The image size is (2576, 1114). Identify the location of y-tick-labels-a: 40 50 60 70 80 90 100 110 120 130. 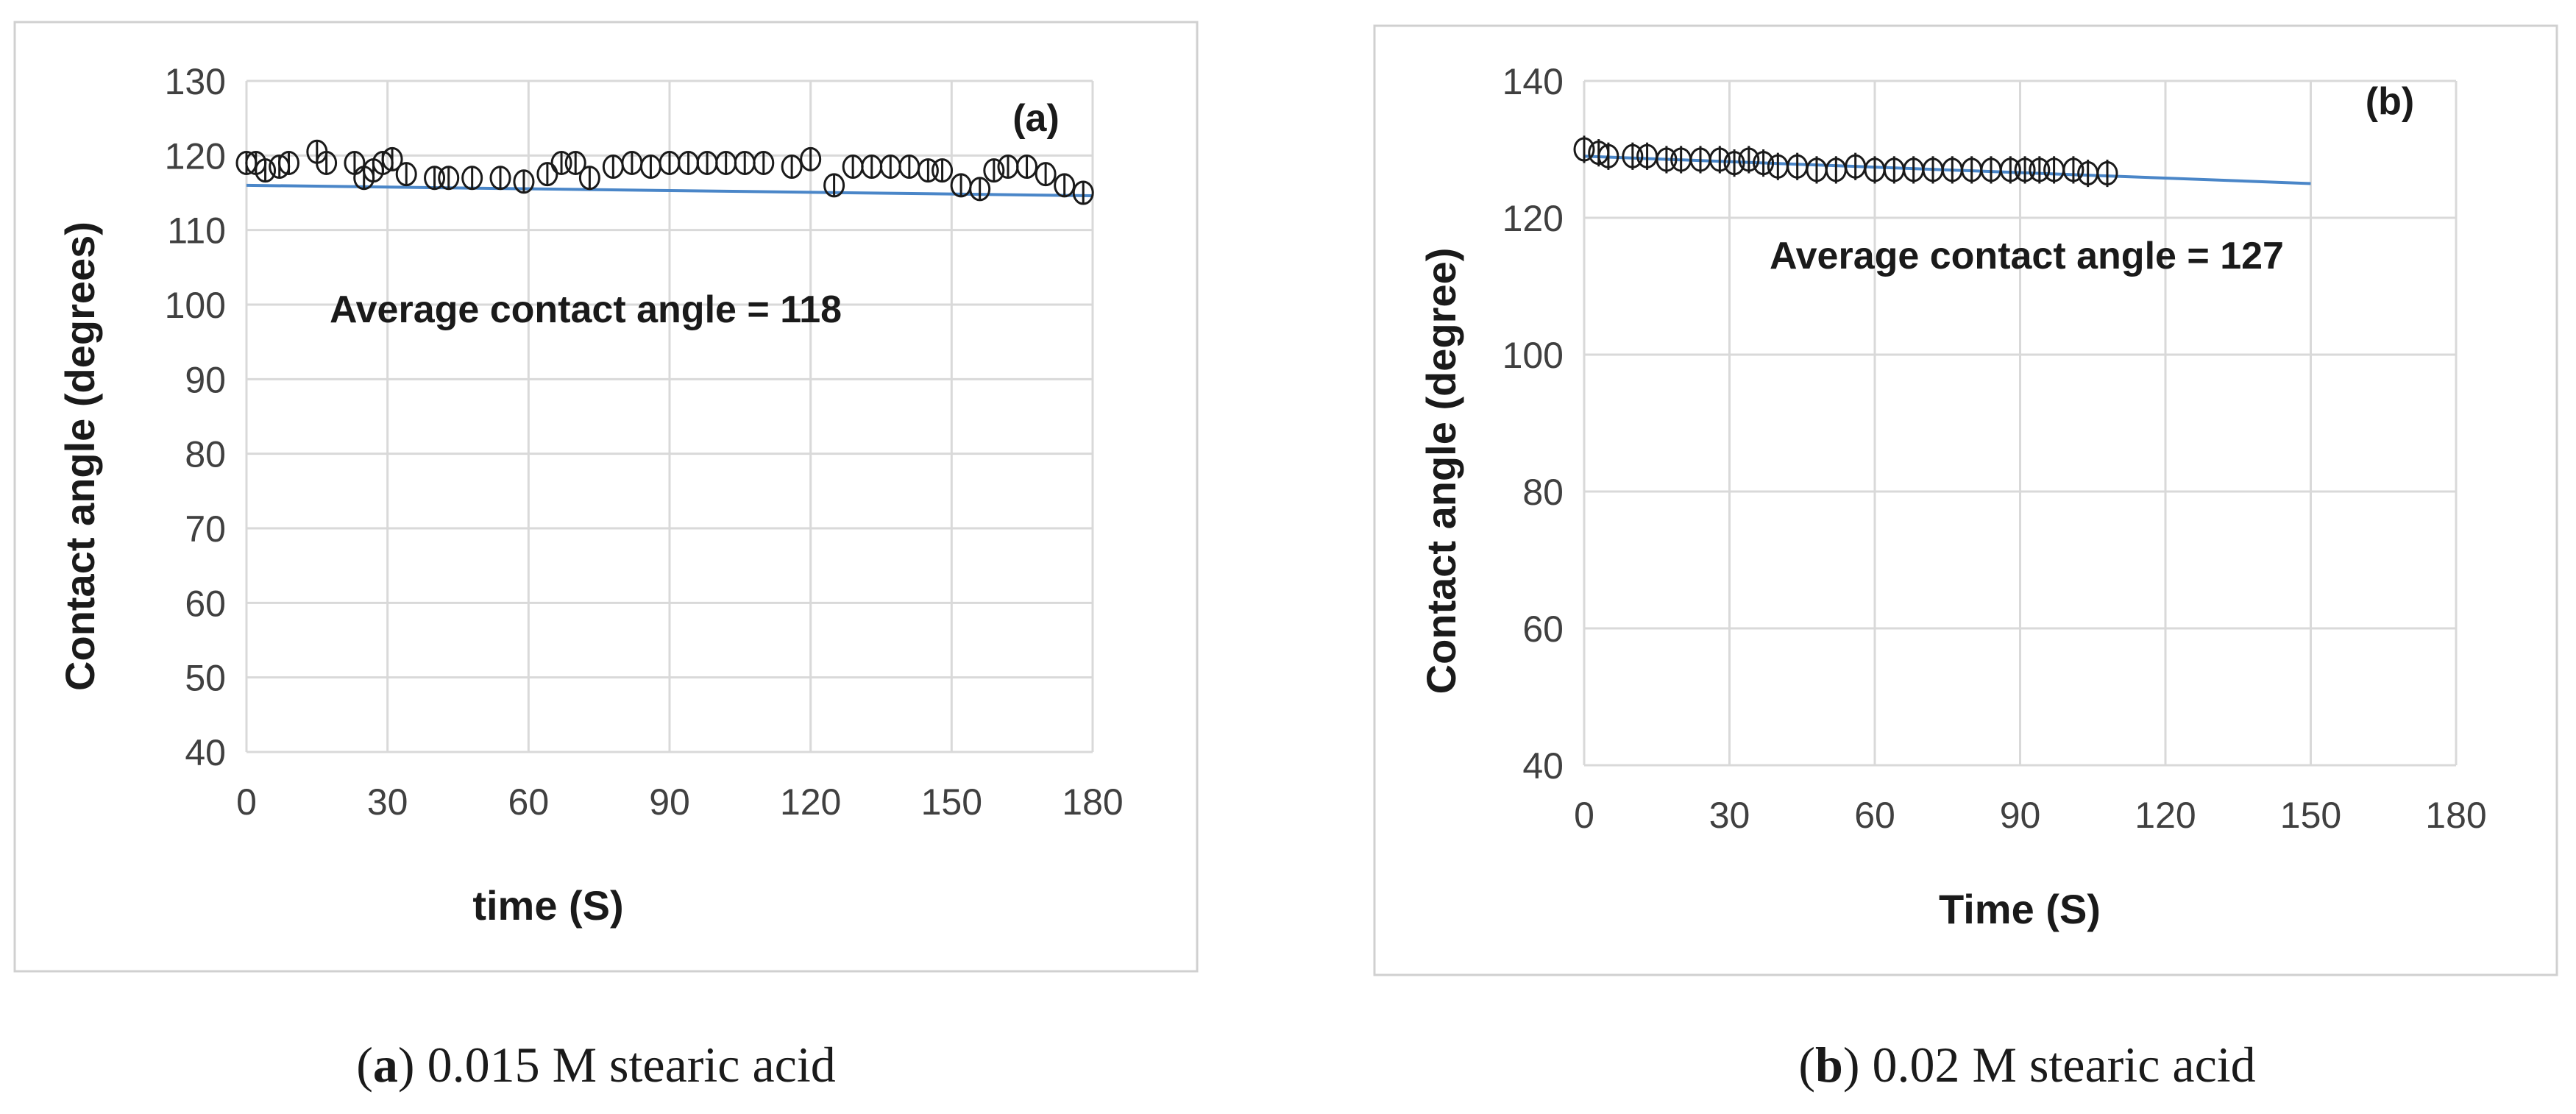
(195, 417).